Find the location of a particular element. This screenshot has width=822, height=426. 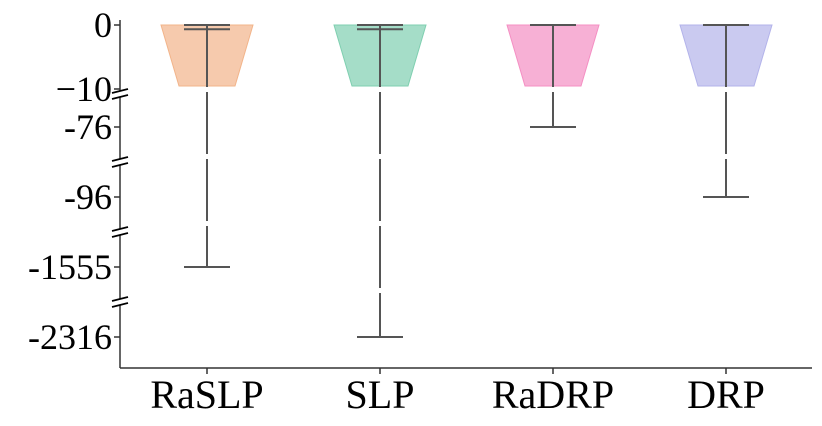

x-categories: RaSLP SLP RaDRP DRP is located at coordinates (457, 392).